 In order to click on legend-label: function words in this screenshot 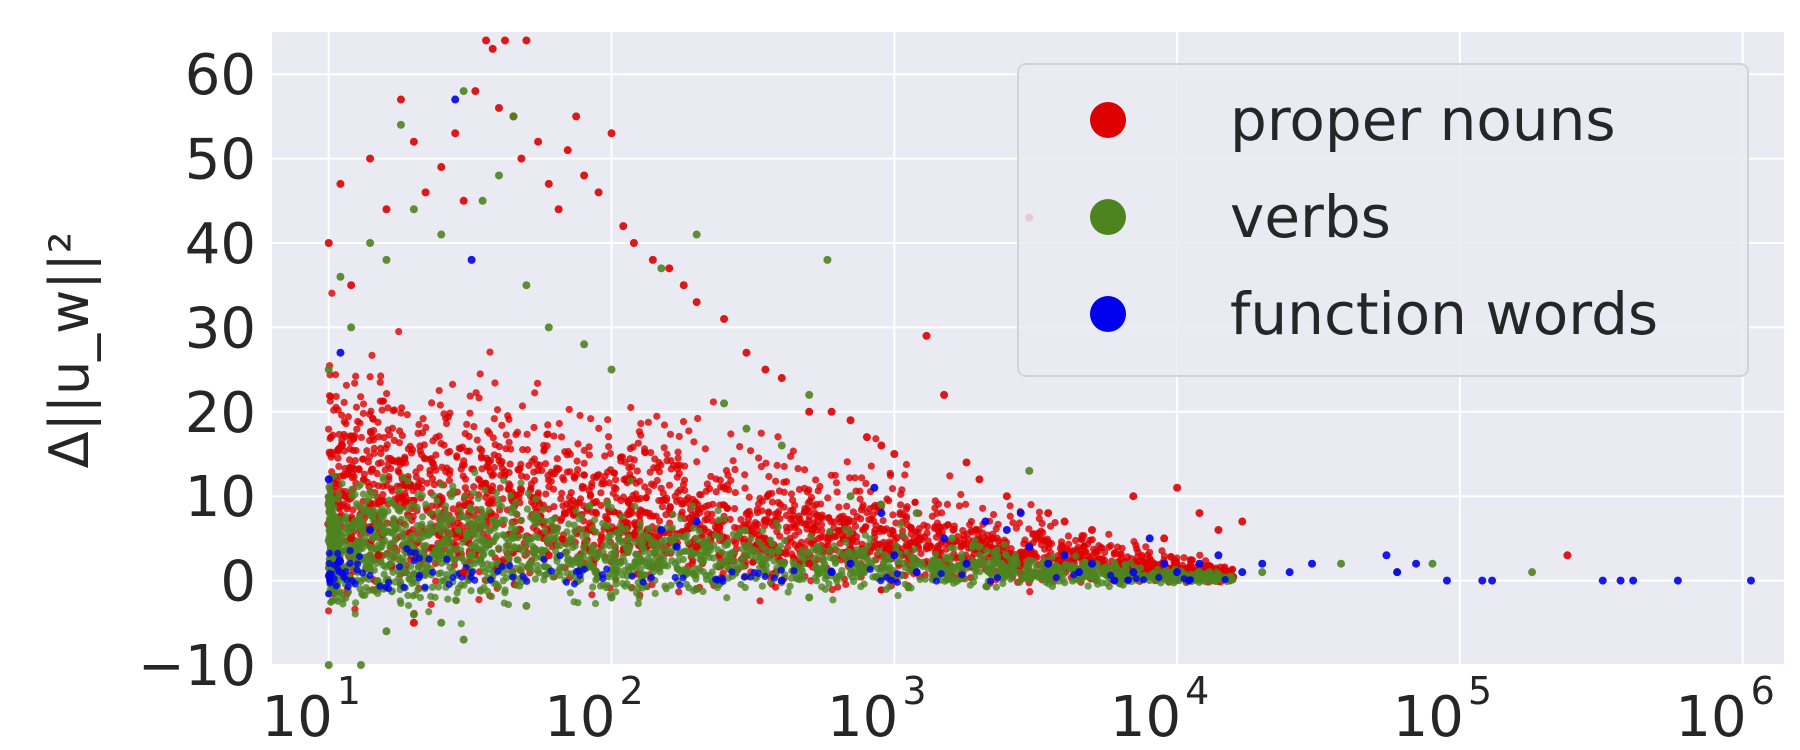, I will do `click(1444, 314)`.